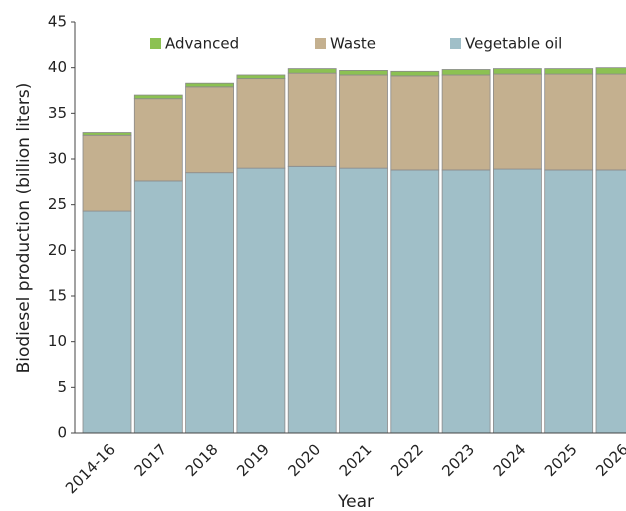  I want to click on x-tick-label: 2019, so click(253, 460).